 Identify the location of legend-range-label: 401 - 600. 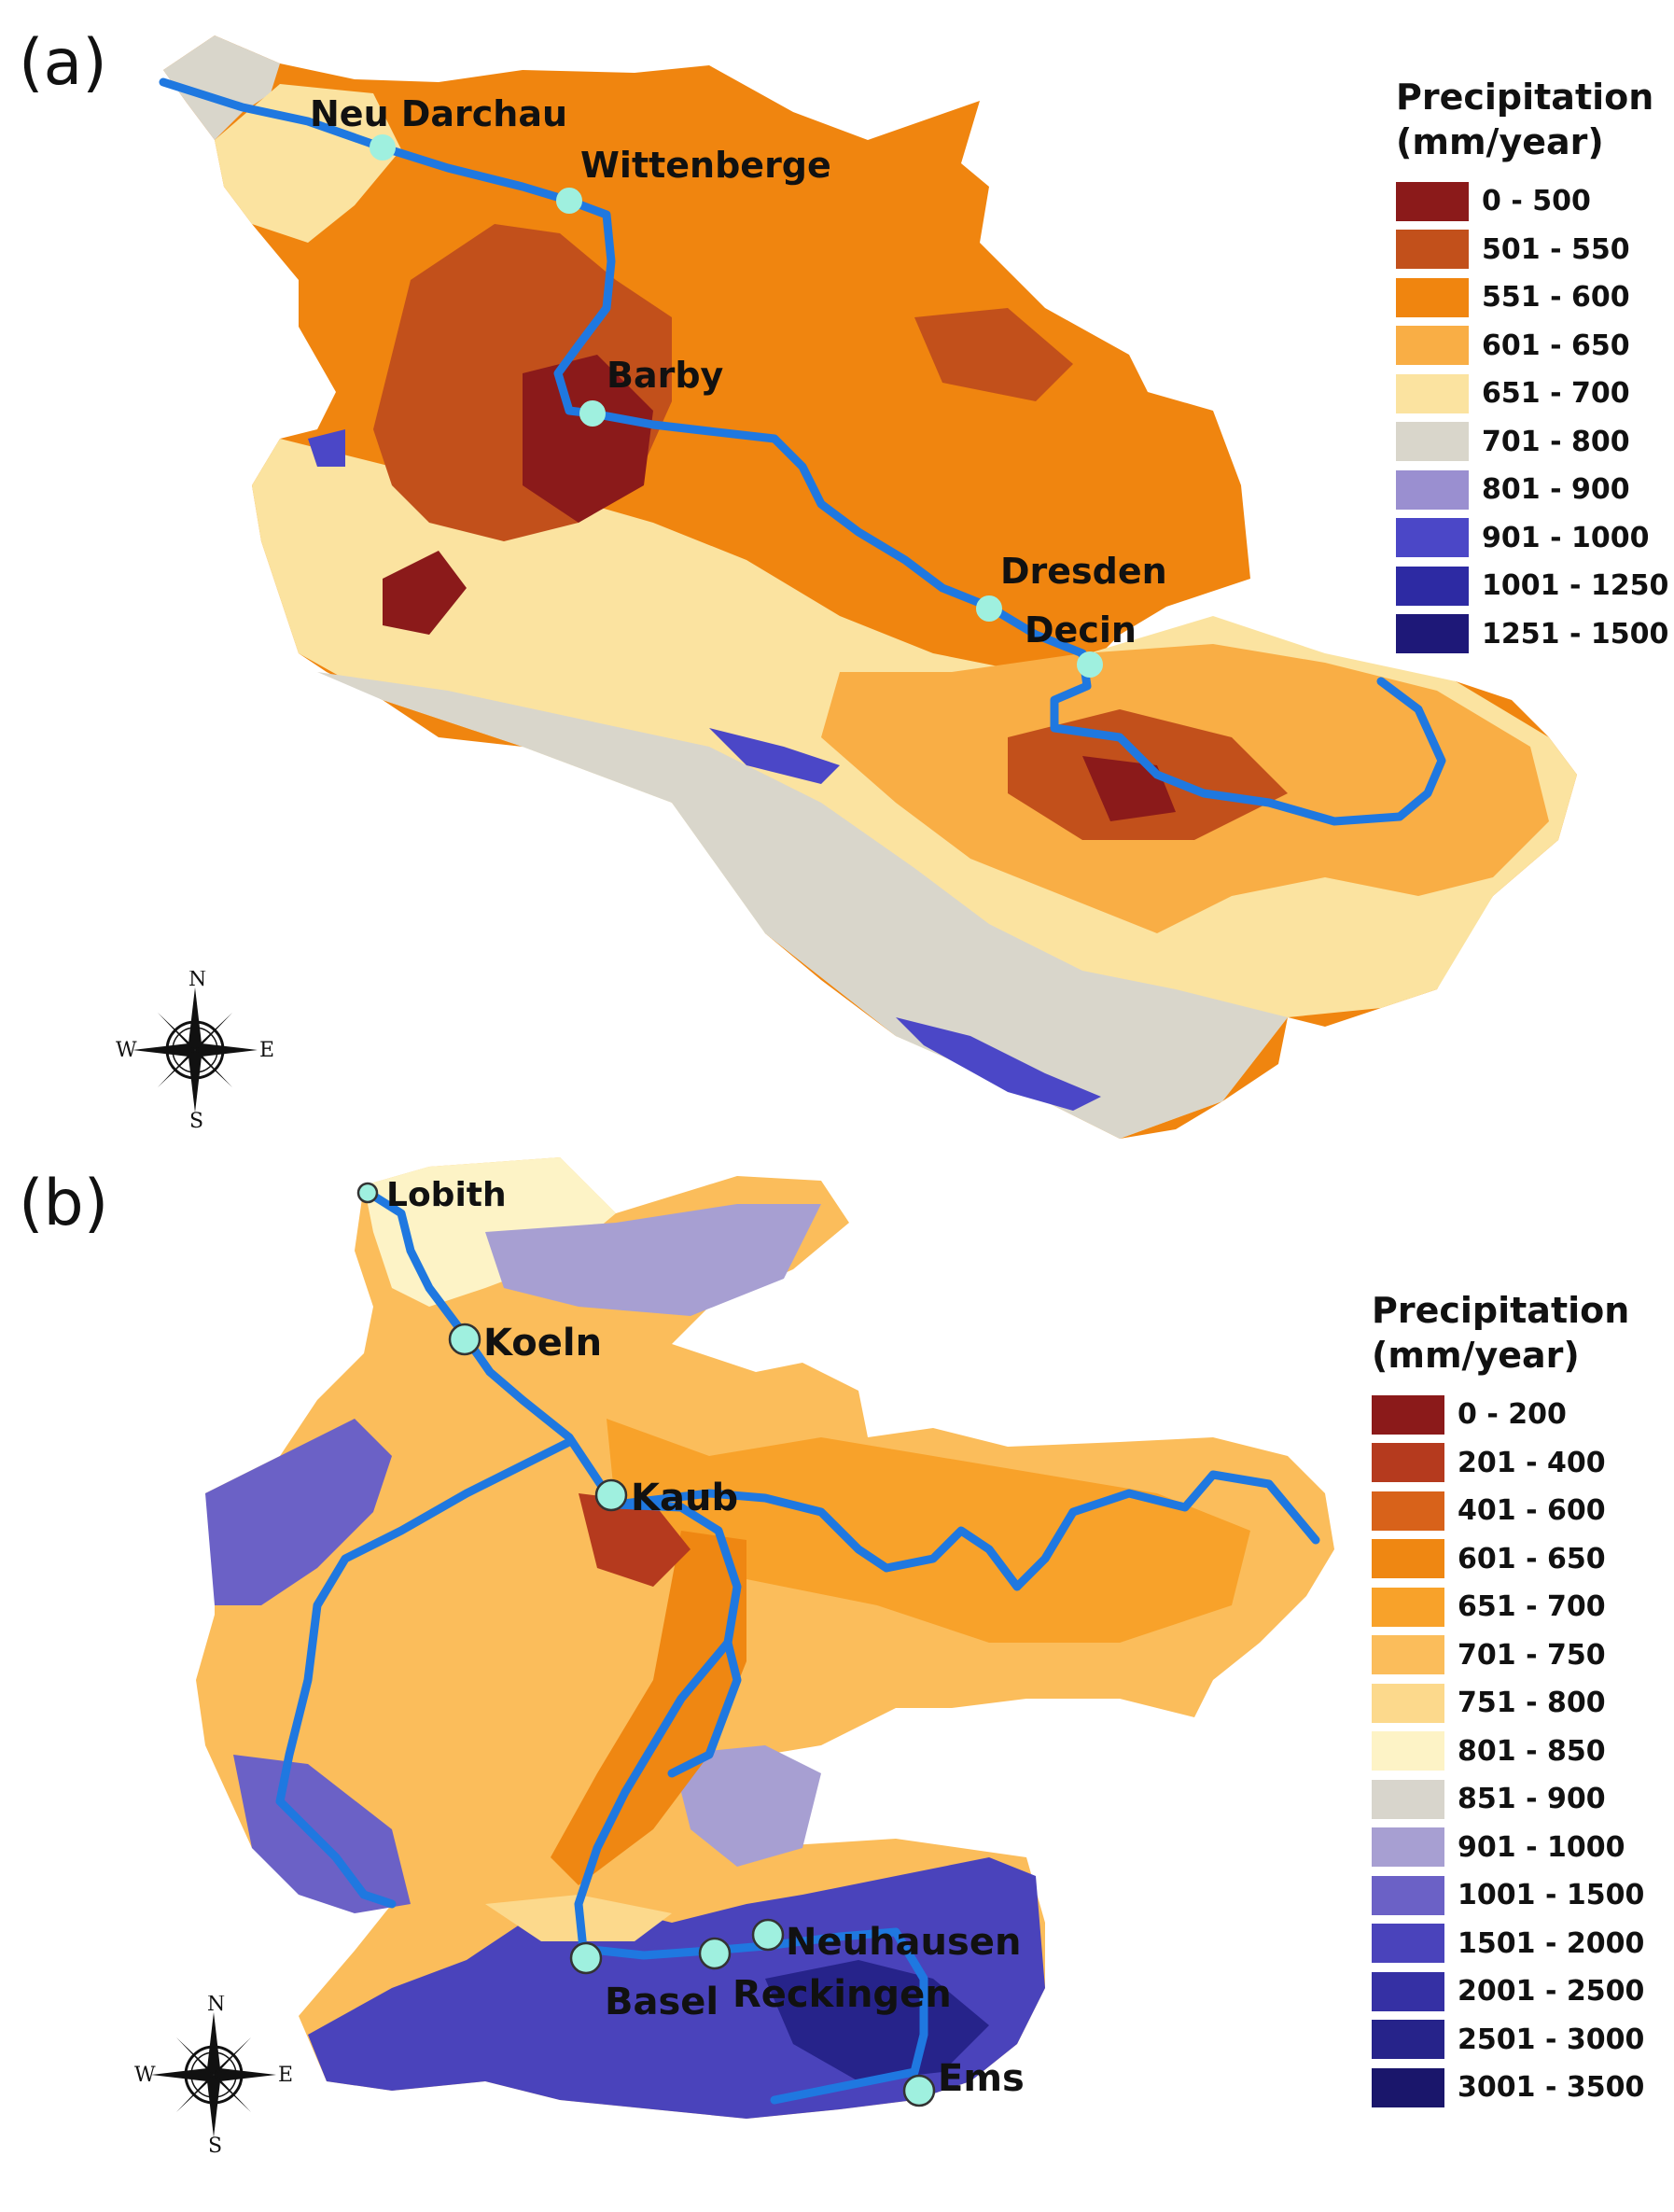
(1532, 1511).